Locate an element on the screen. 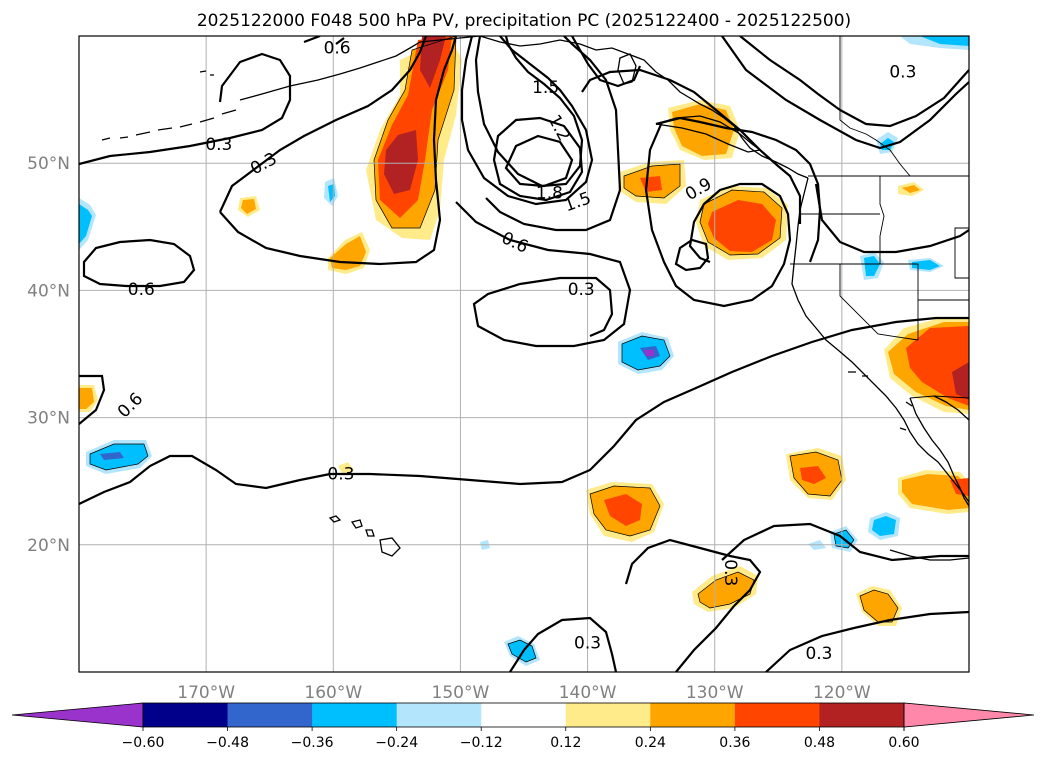 This screenshot has height=765, width=1047. colorbar-tick-label: −0.24 is located at coordinates (396, 743).